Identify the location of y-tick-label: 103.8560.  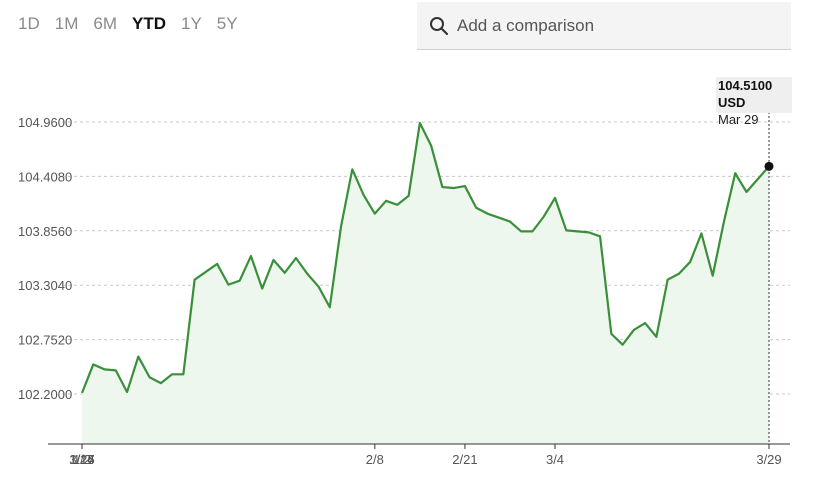
(45, 231).